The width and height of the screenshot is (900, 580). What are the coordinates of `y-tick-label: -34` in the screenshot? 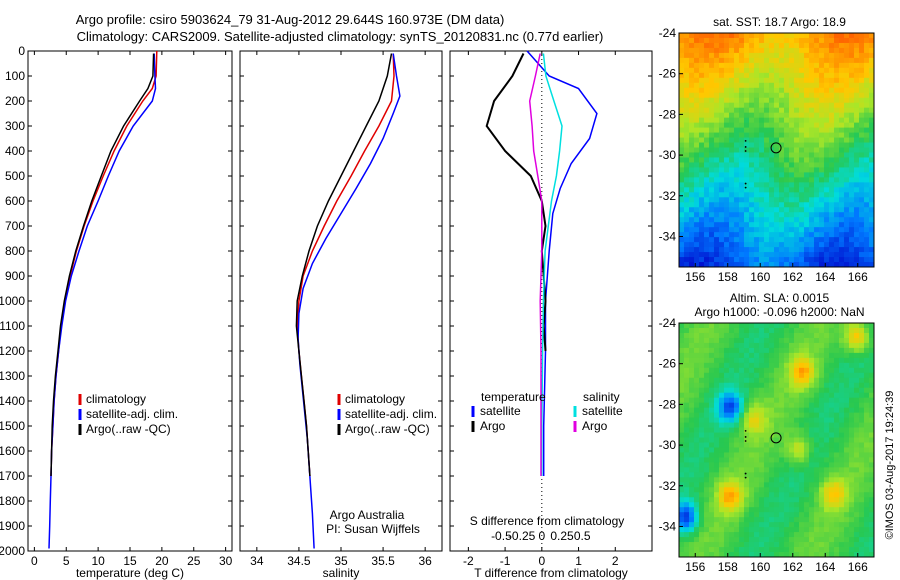 It's located at (668, 526).